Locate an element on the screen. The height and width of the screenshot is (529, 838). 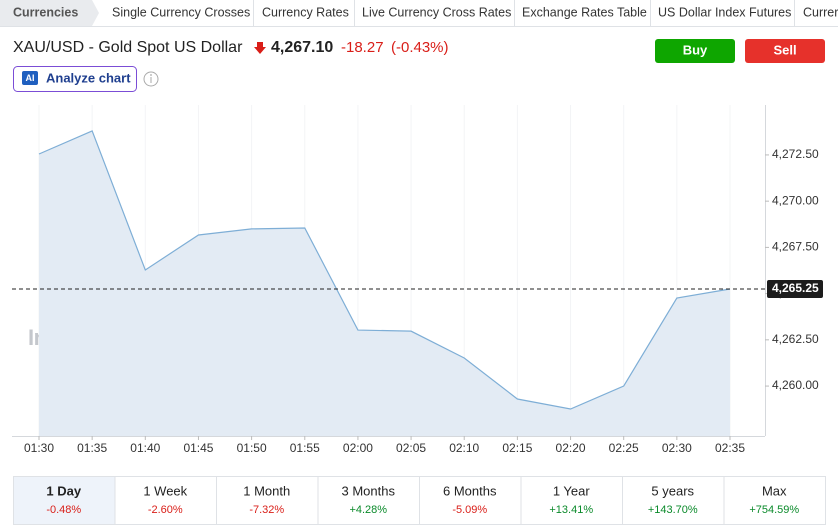
nav-tab: Exchange Rates Table is located at coordinates (584, 12).